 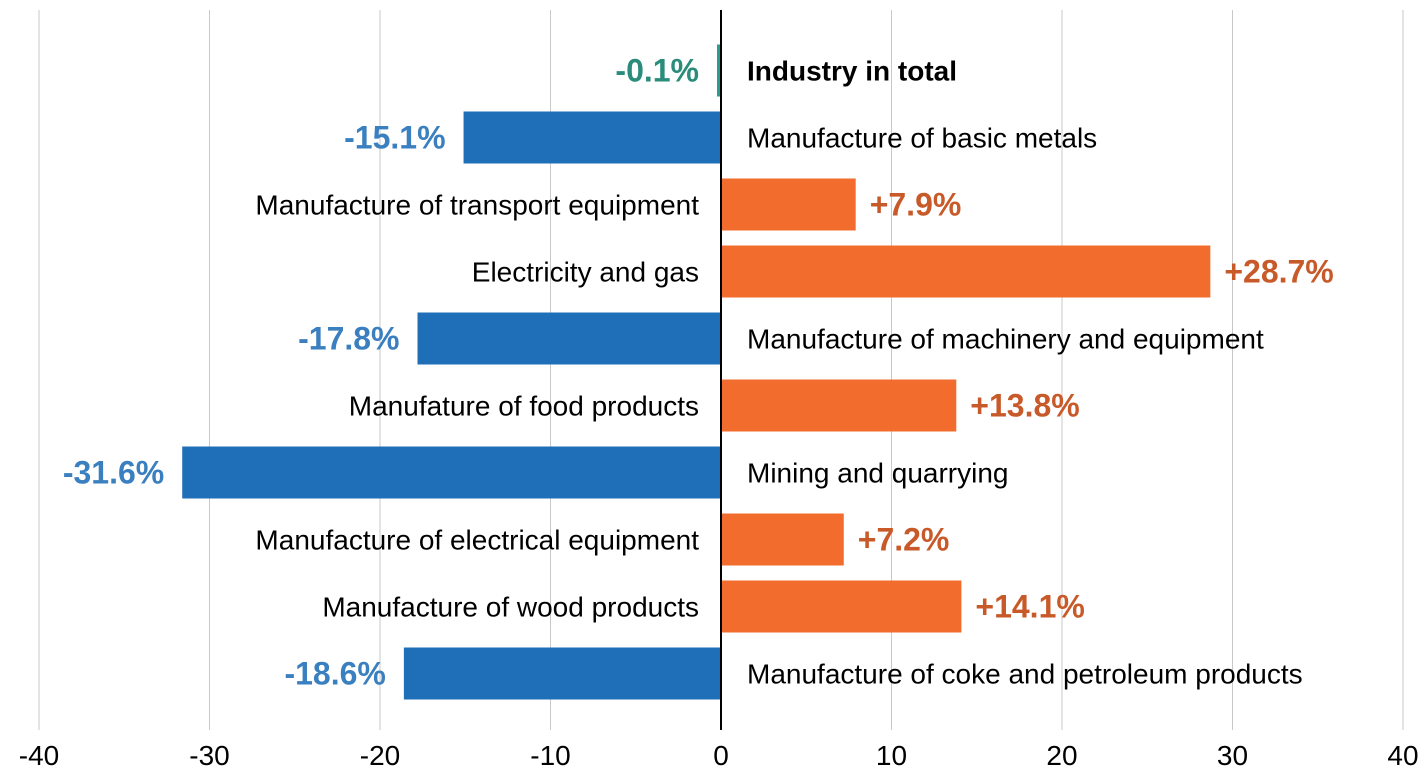 What do you see at coordinates (1278, 272) in the screenshot?
I see `data-label: +28.7%` at bounding box center [1278, 272].